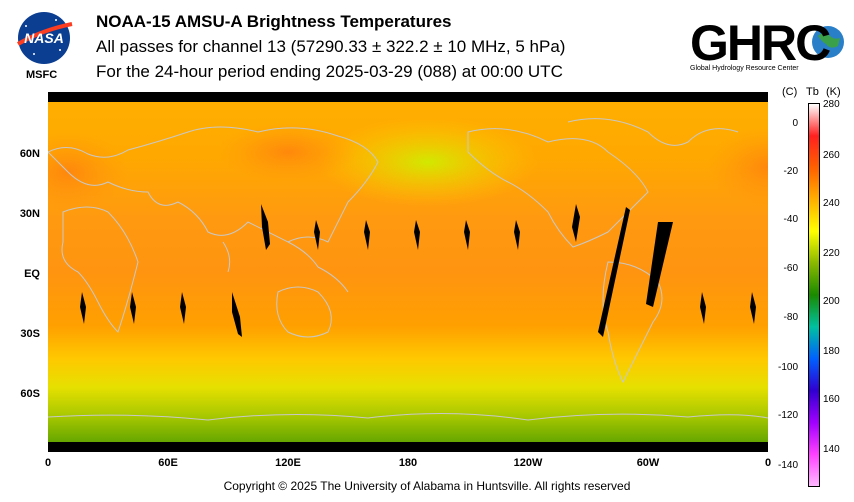 Image resolution: width=854 pixels, height=502 pixels. What do you see at coordinates (831, 104) in the screenshot?
I see `colorbar-tick-k: 280` at bounding box center [831, 104].